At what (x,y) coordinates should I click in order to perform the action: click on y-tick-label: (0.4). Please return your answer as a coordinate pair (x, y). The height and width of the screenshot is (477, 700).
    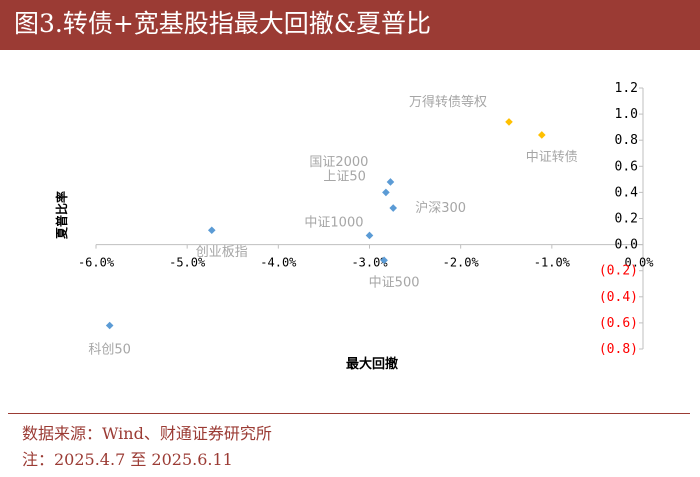
    Looking at the image, I should click on (618, 297).